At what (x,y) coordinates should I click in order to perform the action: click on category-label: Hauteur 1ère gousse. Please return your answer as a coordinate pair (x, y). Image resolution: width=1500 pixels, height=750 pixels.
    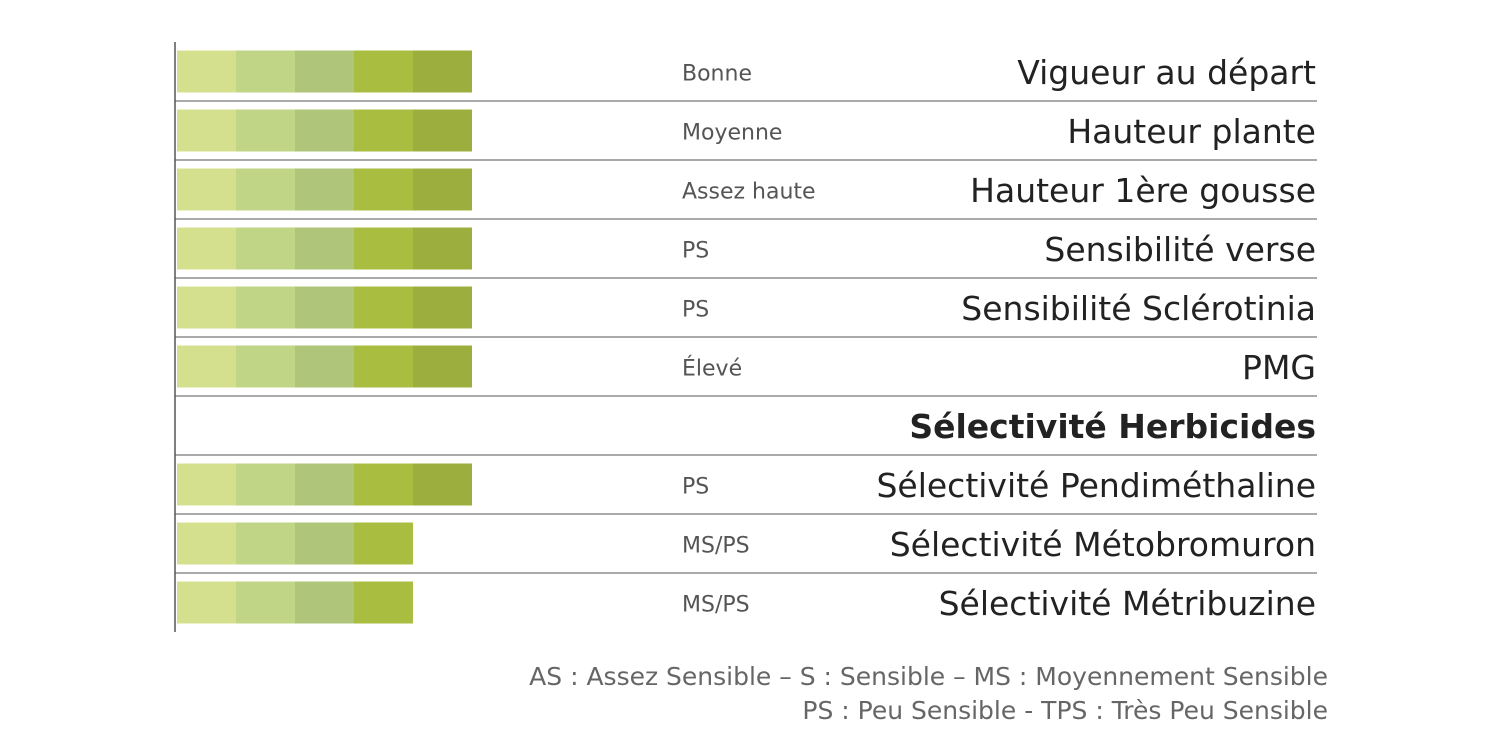
    Looking at the image, I should click on (1143, 190).